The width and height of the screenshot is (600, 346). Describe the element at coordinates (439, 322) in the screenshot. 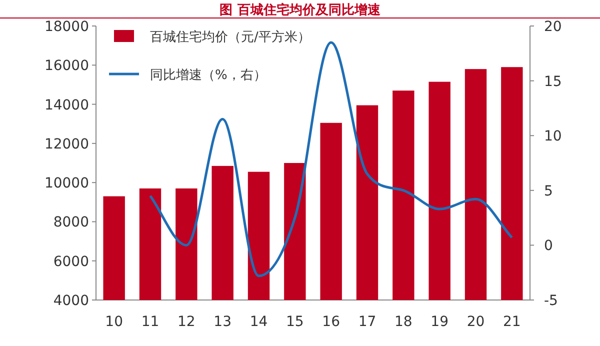

I see `x-tick-label: 19` at that location.